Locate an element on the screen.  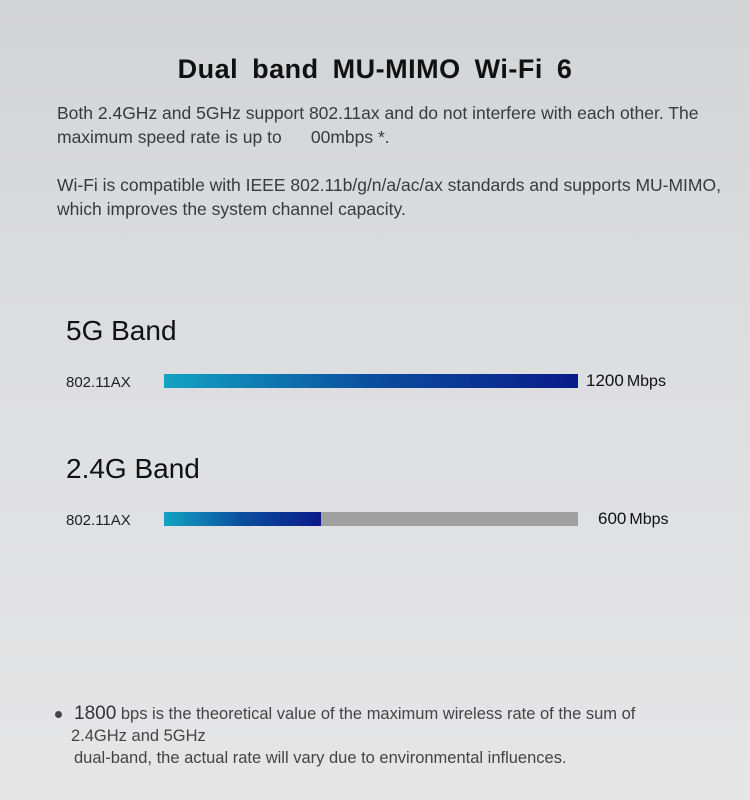
bar-fill-5g is located at coordinates (371, 381).